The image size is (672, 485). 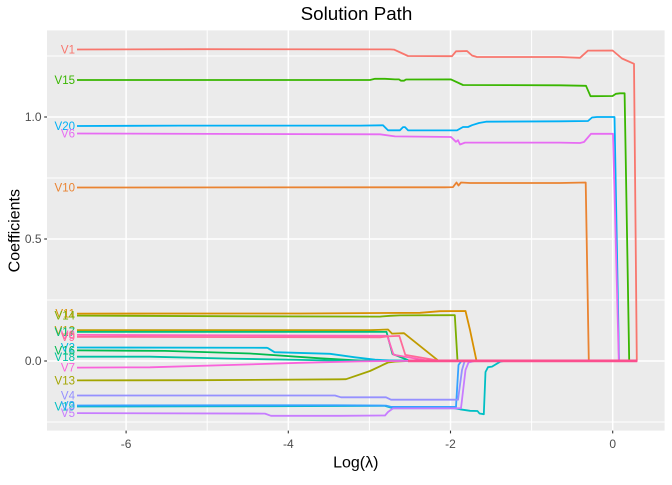 I want to click on svg-text: 1.0, so click(x=33, y=117).